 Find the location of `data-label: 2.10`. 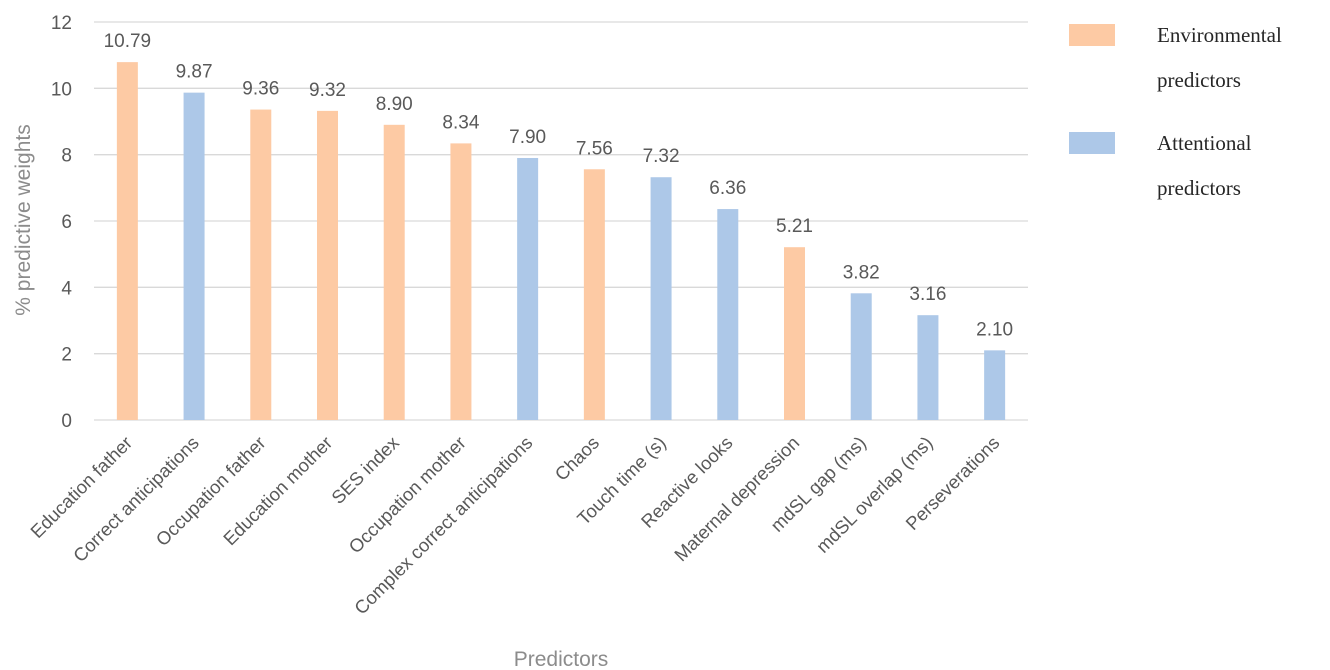

data-label: 2.10 is located at coordinates (994, 329).